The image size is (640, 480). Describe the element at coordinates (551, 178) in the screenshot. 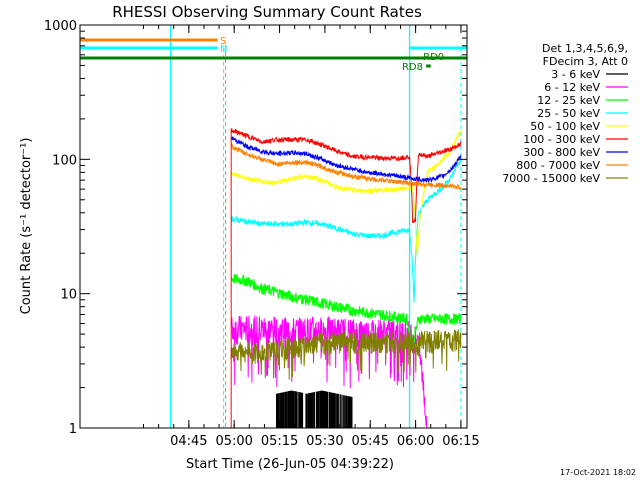

I see `legend-entry-label: 7000 - 15000 keV` at that location.